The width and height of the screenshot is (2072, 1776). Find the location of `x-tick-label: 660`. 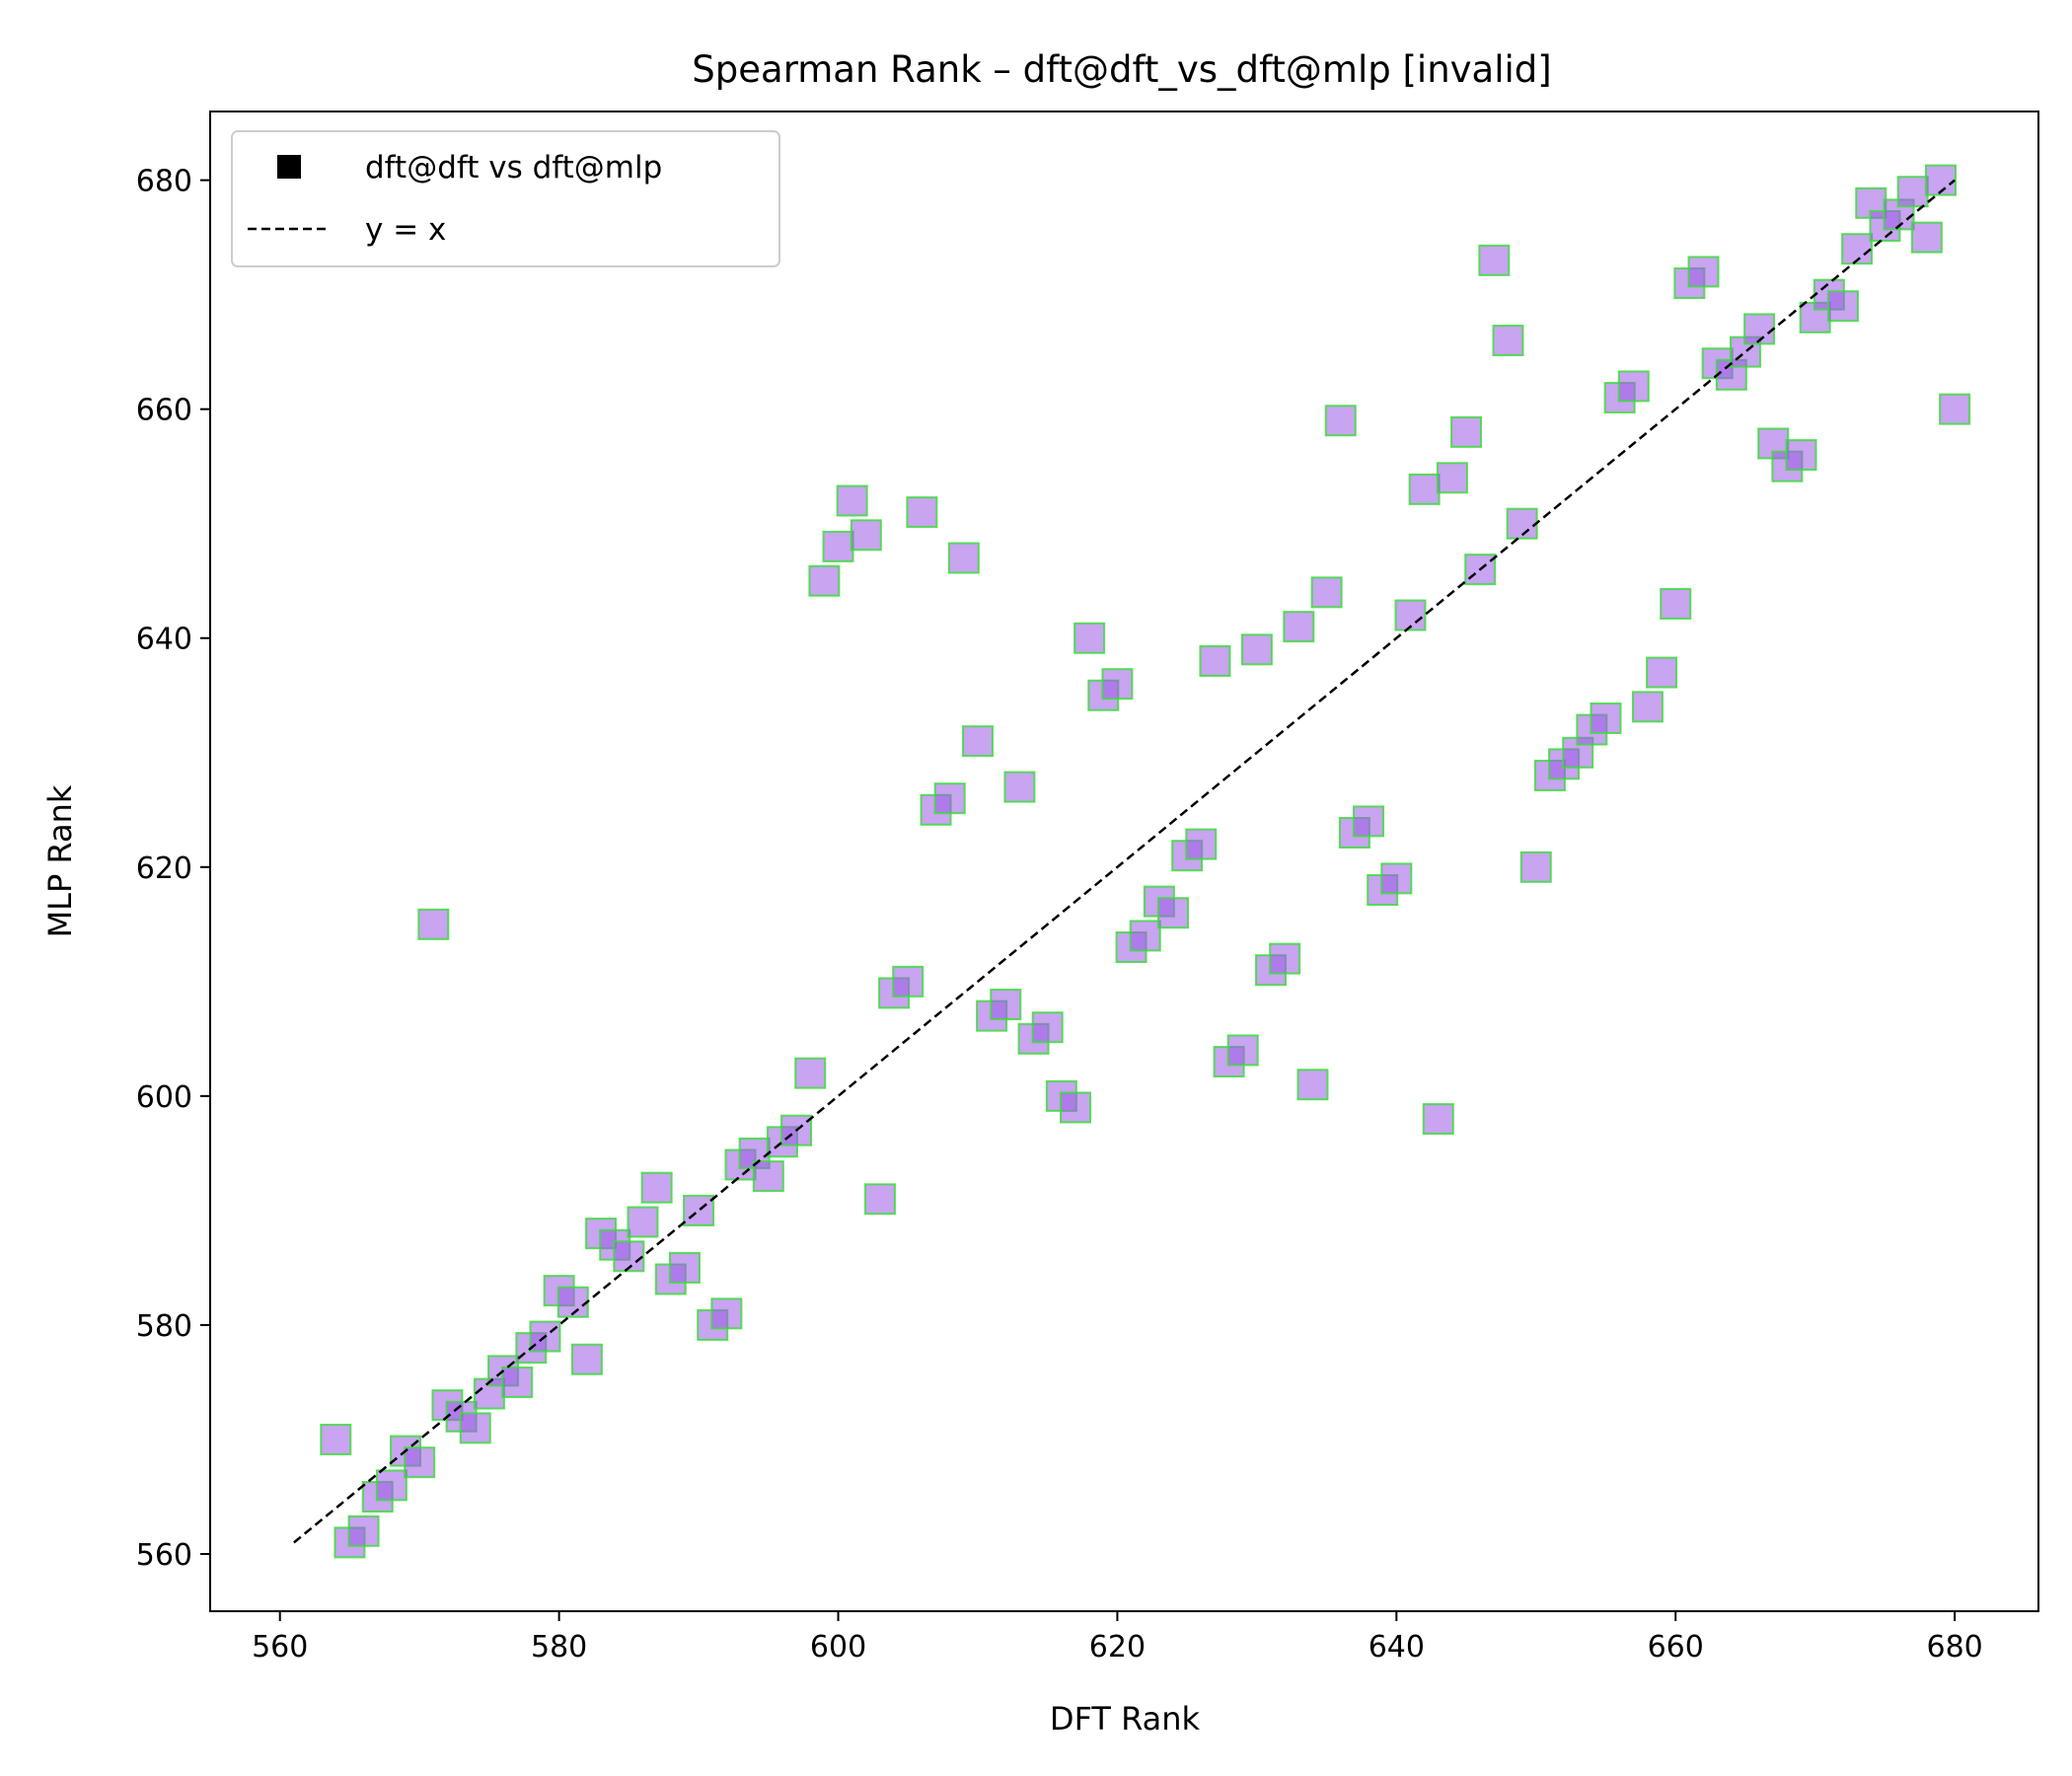

x-tick-label: 660 is located at coordinates (1676, 1647).